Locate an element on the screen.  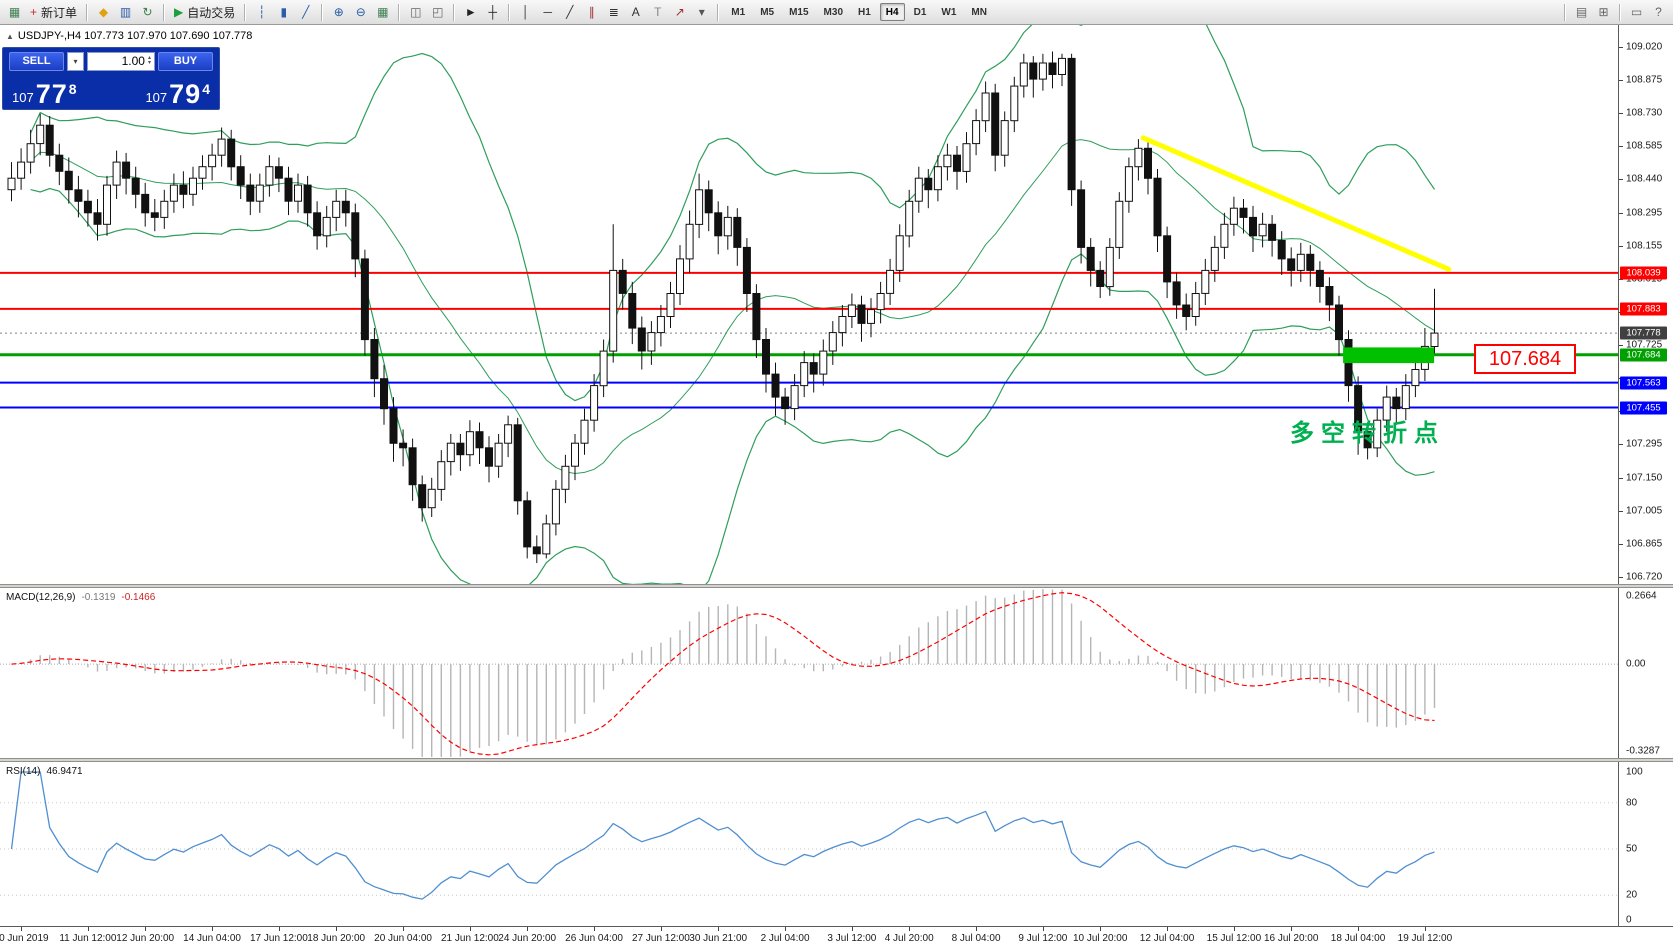
print-button: ⊞ is located at coordinates (1603, 12).